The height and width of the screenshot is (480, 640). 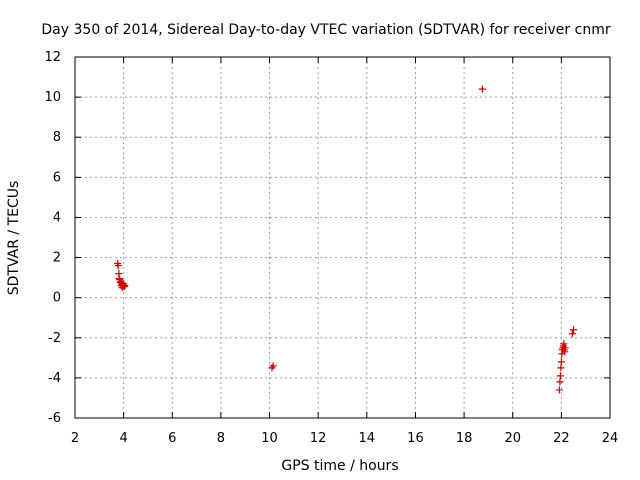 What do you see at coordinates (54, 338) in the screenshot?
I see `y-tick-label: -2` at bounding box center [54, 338].